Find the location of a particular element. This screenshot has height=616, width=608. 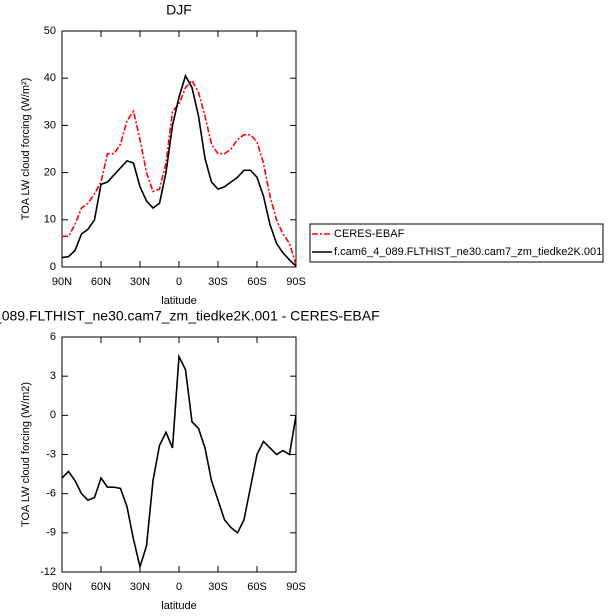

y-tick-label: 50 is located at coordinates (50, 31).